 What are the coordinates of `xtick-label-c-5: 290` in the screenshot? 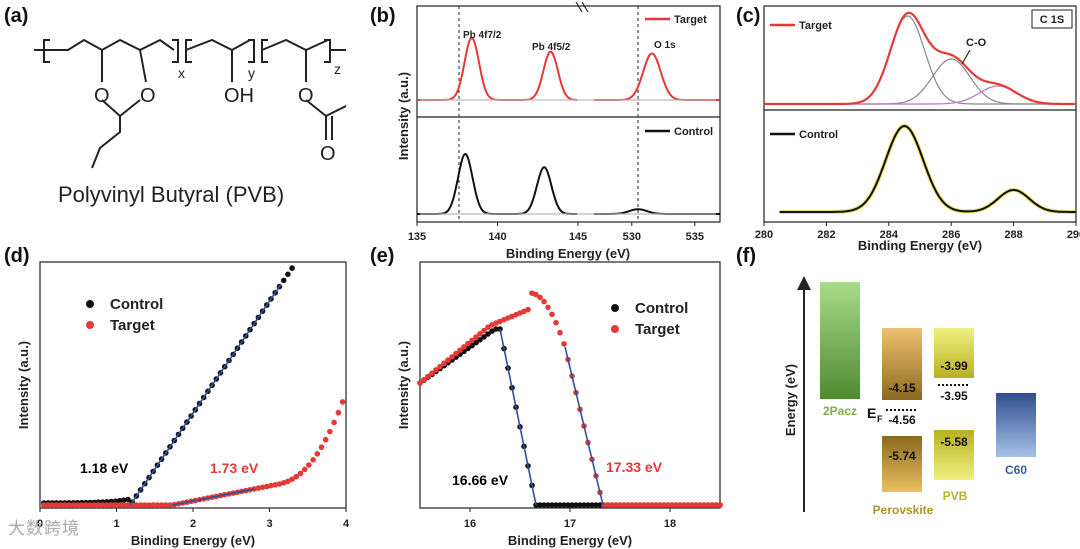 It's located at (1073, 235).